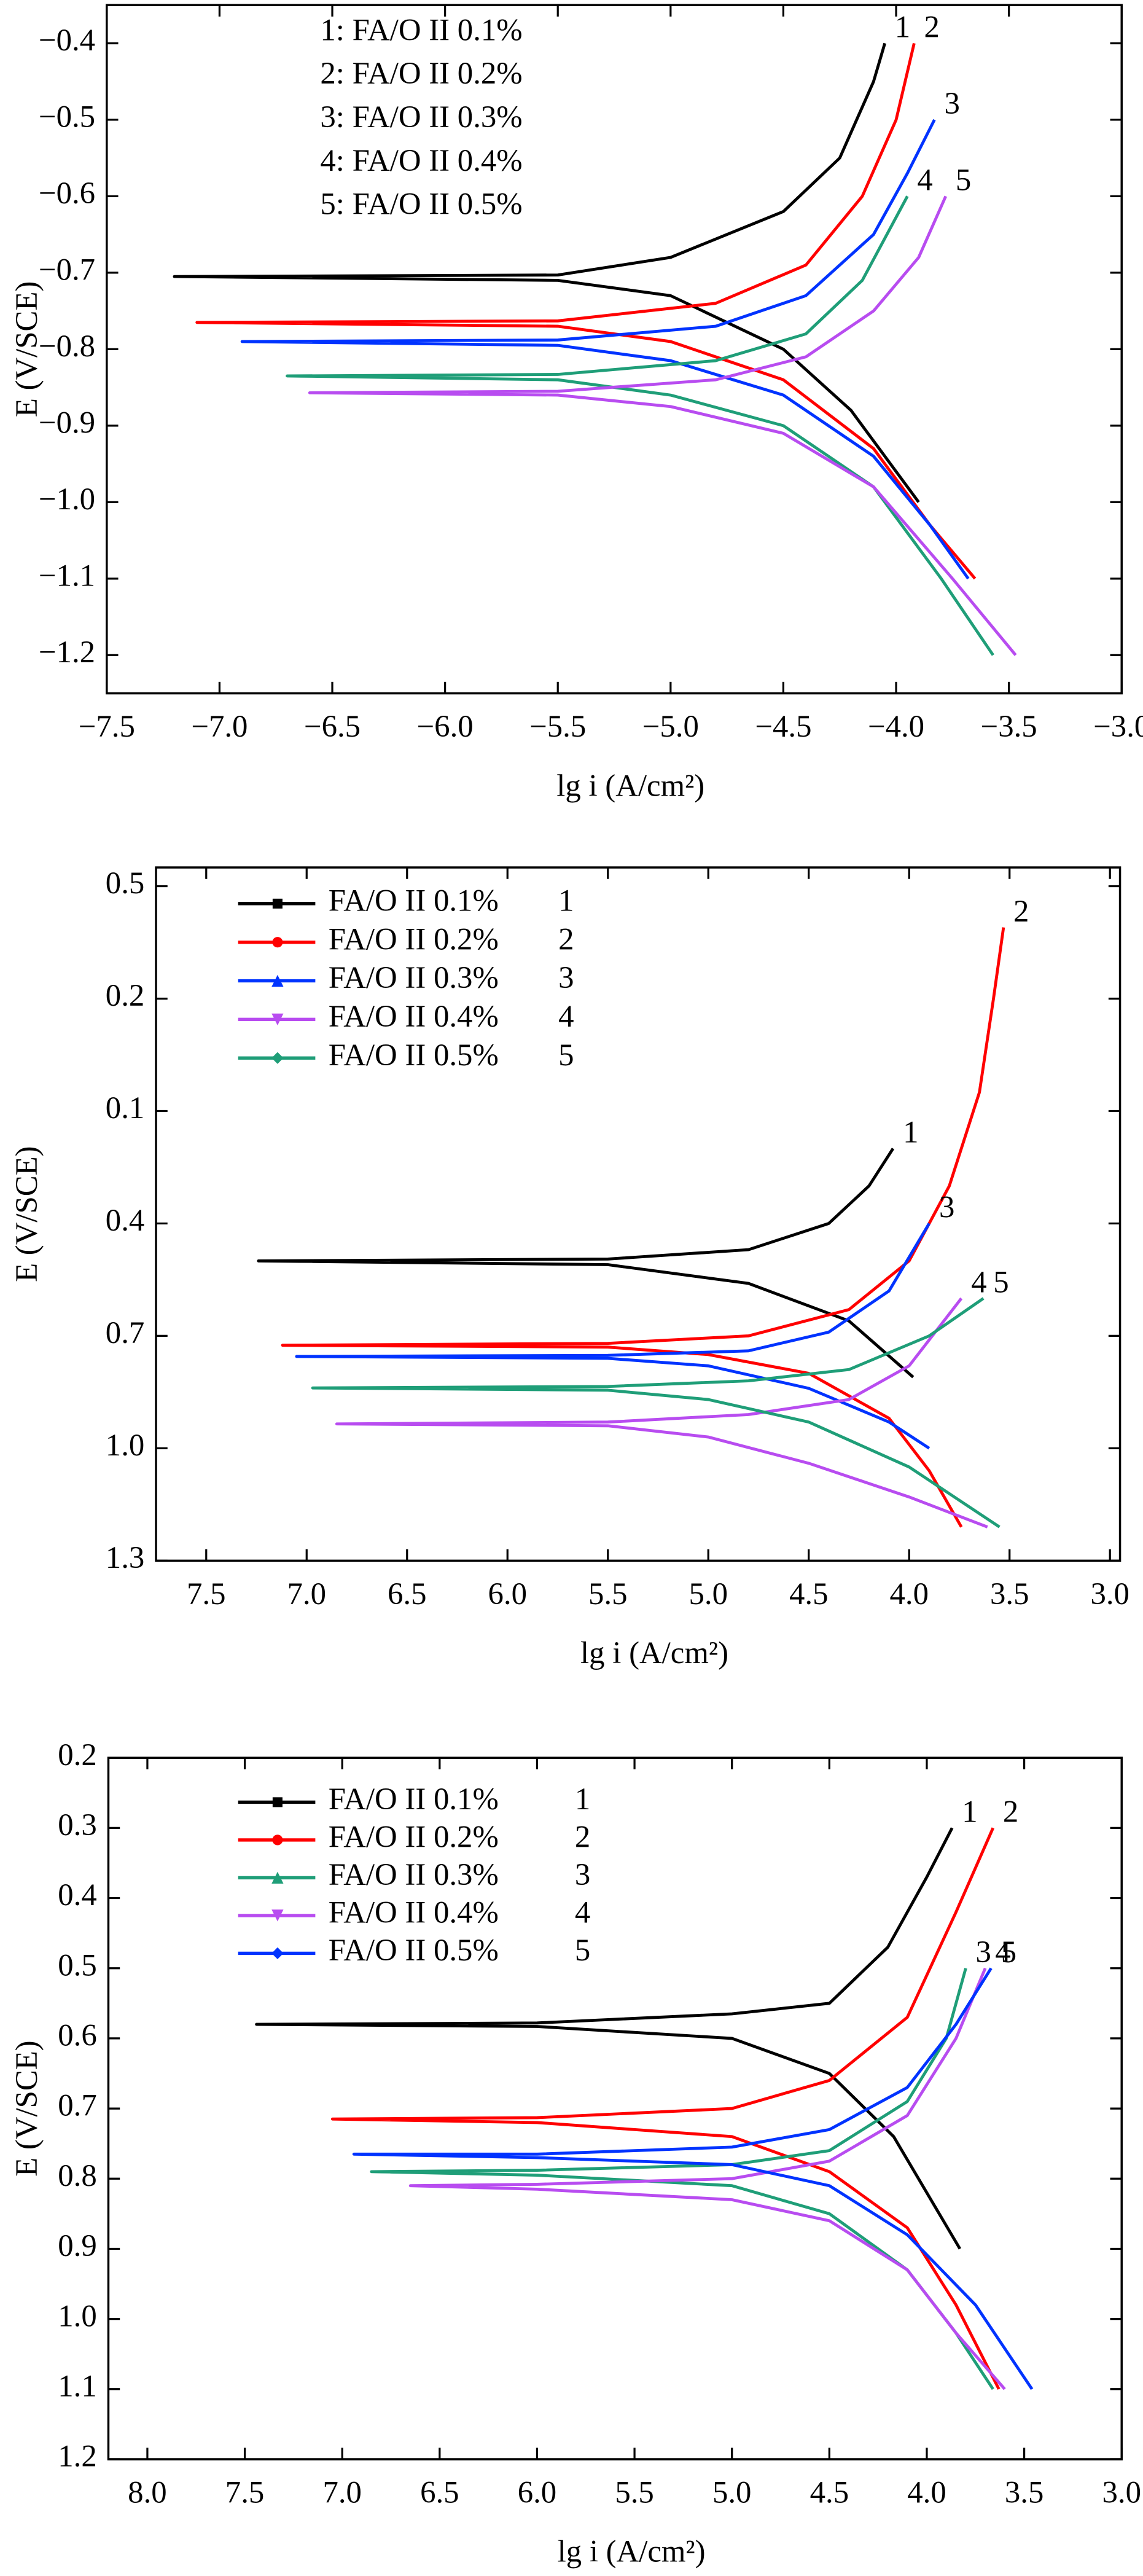 The height and width of the screenshot is (2576, 1143). I want to click on y-tick-label: −0.9, so click(67, 422).